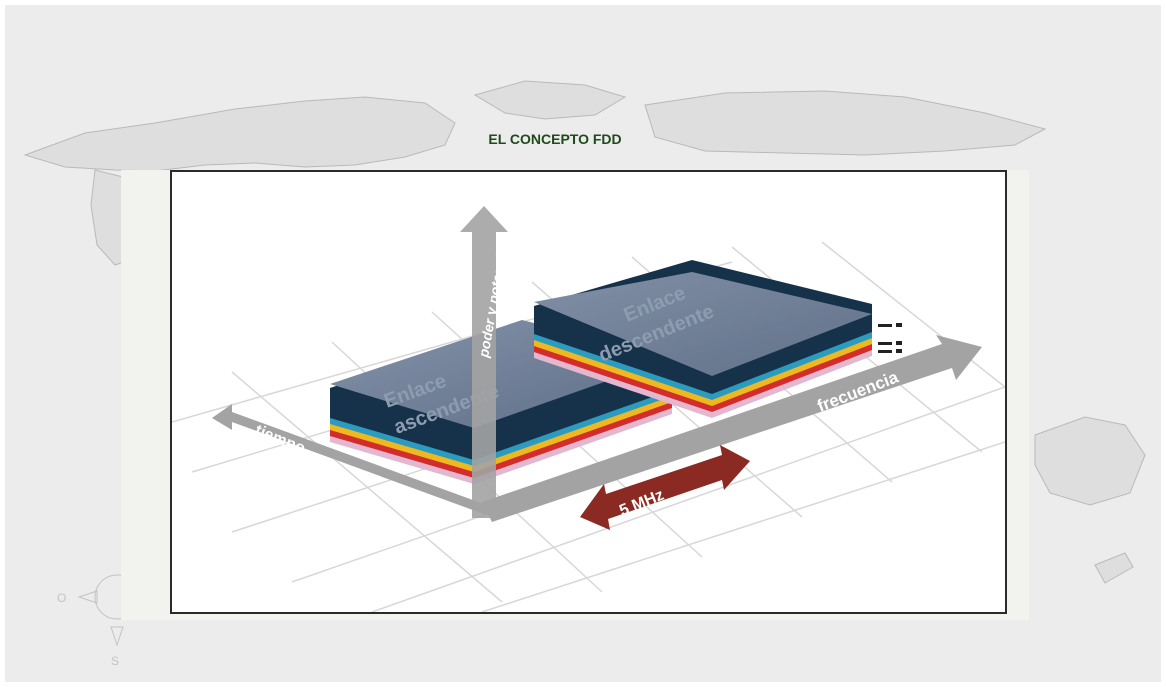 The height and width of the screenshot is (687, 1166). I want to click on downlink-block: Enlace descendente, so click(718, 339).